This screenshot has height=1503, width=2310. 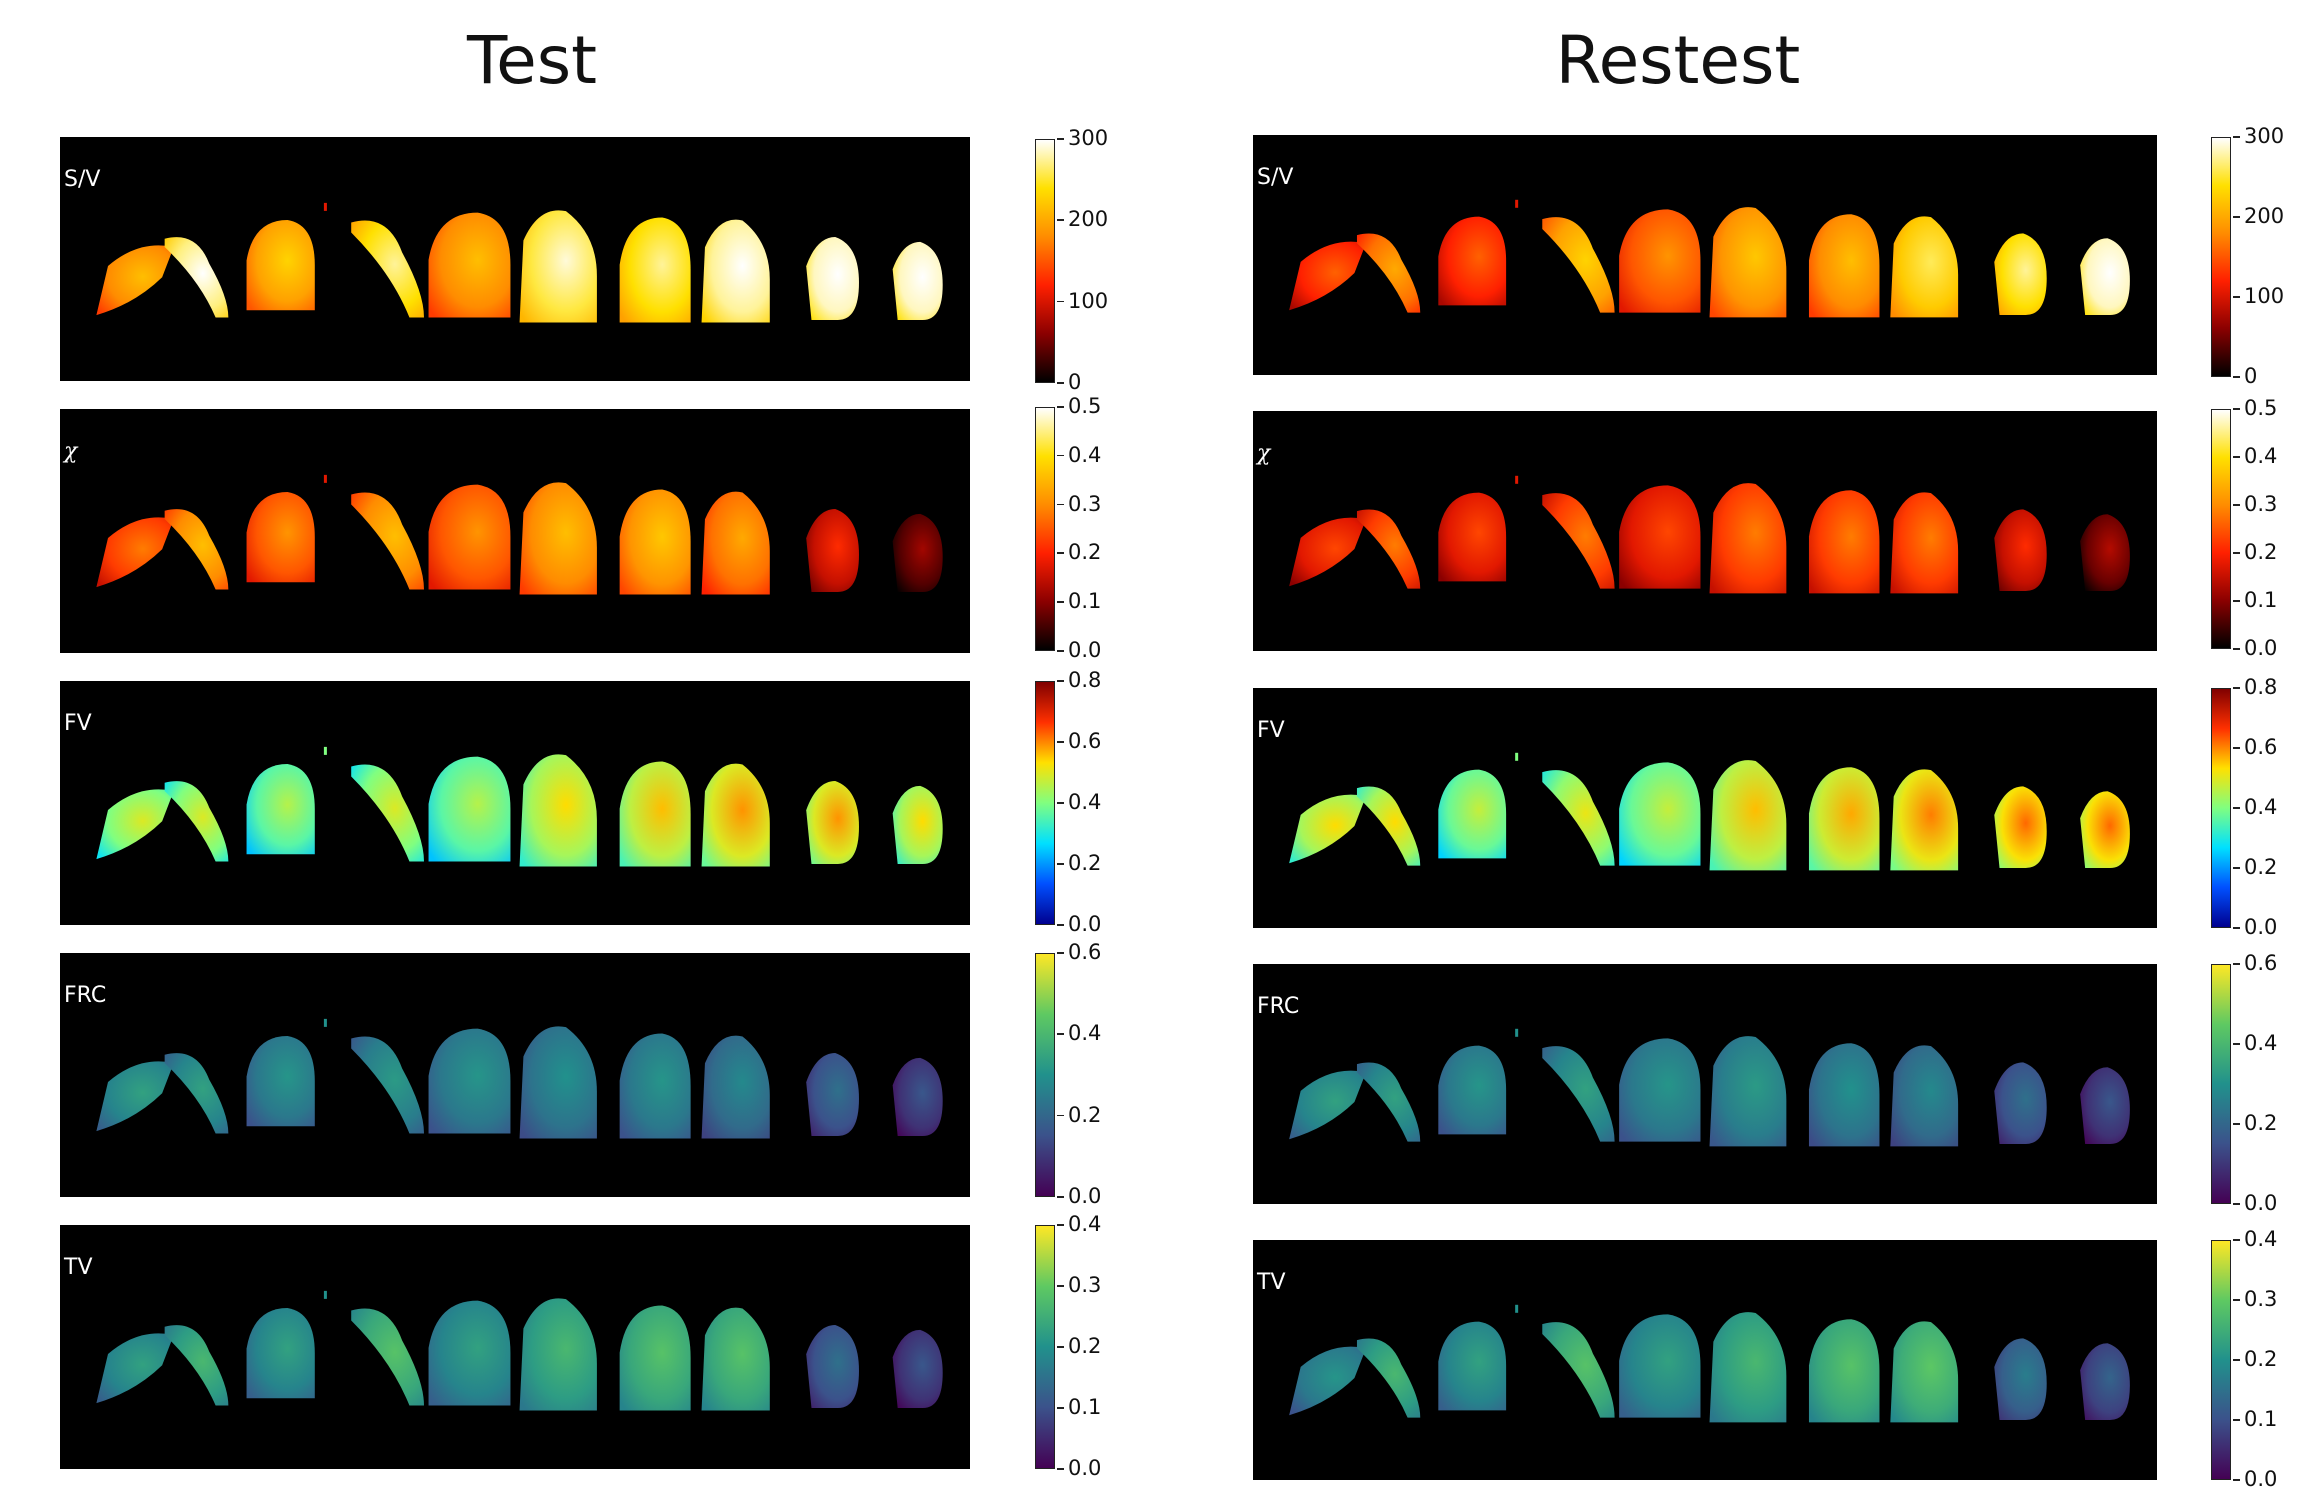 What do you see at coordinates (515, 1347) in the screenshot?
I see `panel-tv-test: TV` at bounding box center [515, 1347].